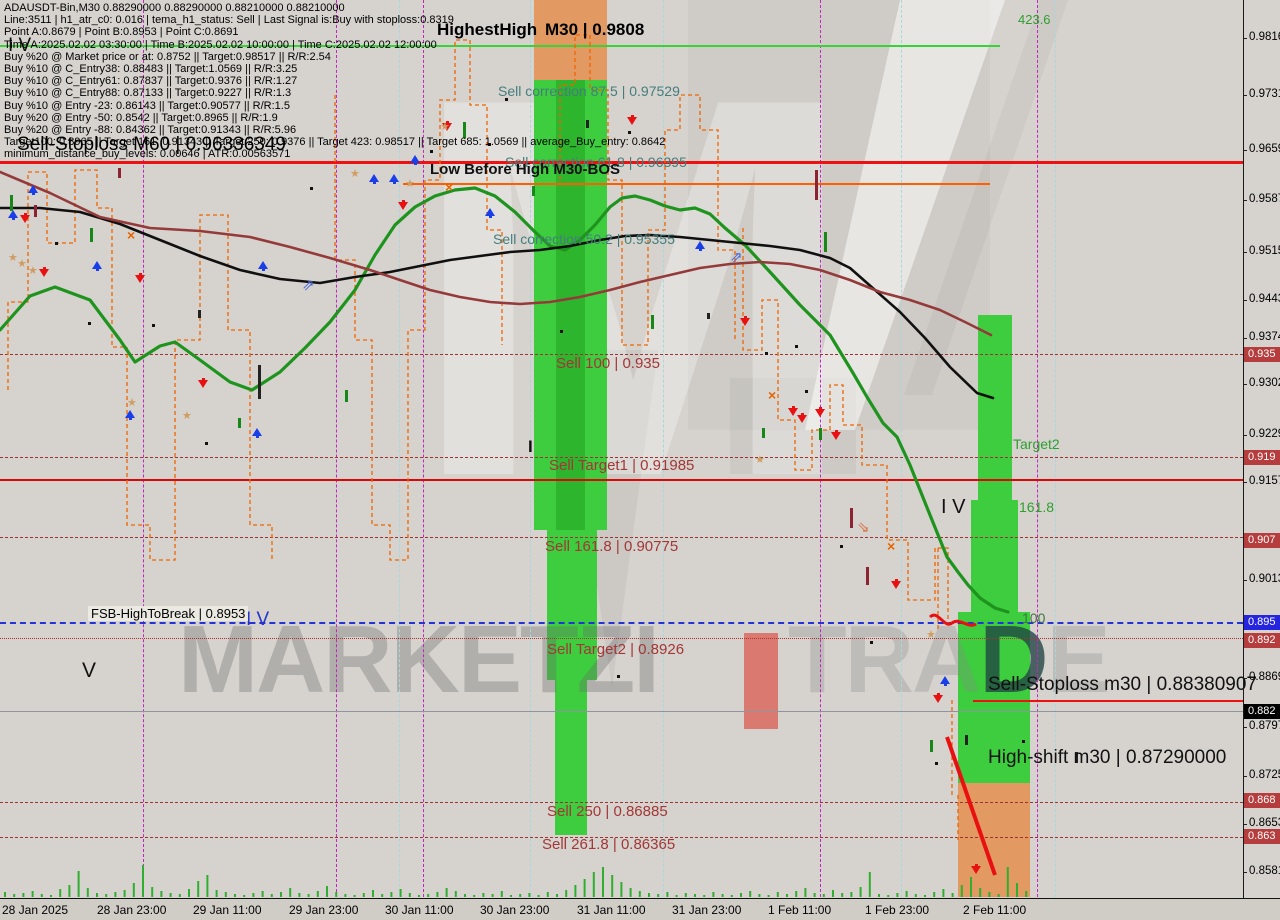 Image resolution: width=1280 pixels, height=920 pixels. What do you see at coordinates (1264, 434) in the screenshot?
I see `price-tick-label: 0.9229` at bounding box center [1264, 434].